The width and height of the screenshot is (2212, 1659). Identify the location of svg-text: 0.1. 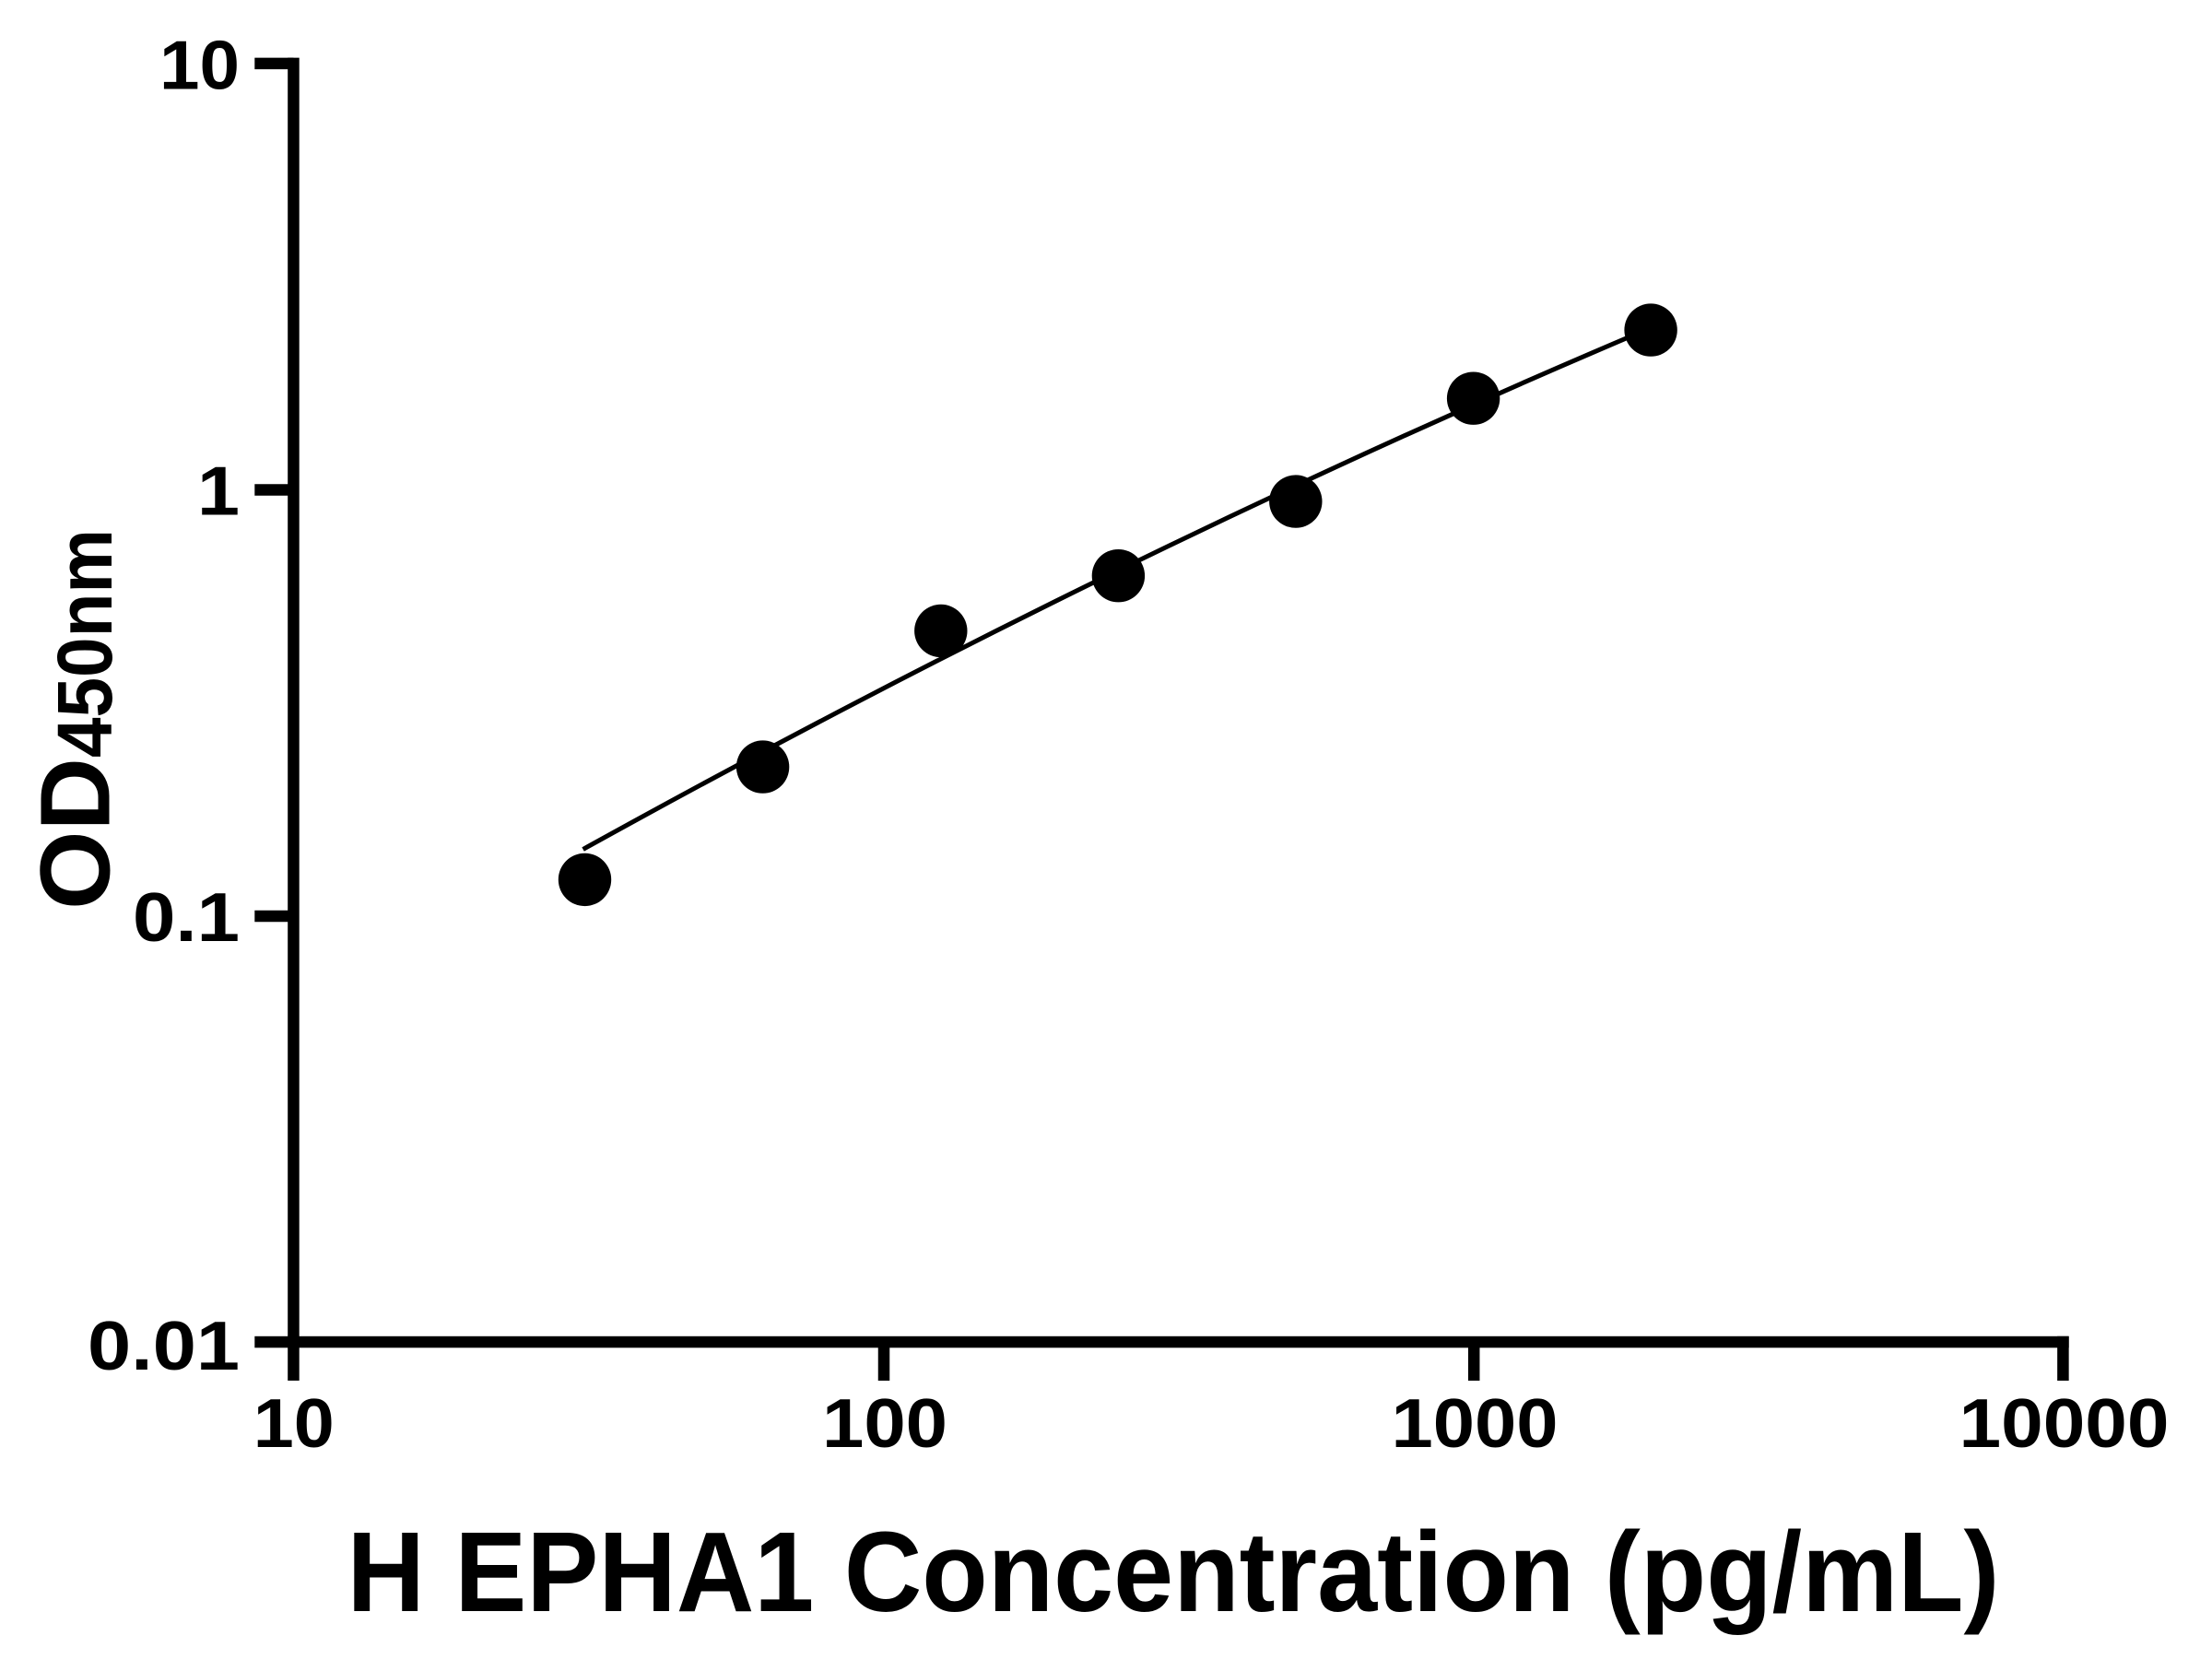
(186, 917).